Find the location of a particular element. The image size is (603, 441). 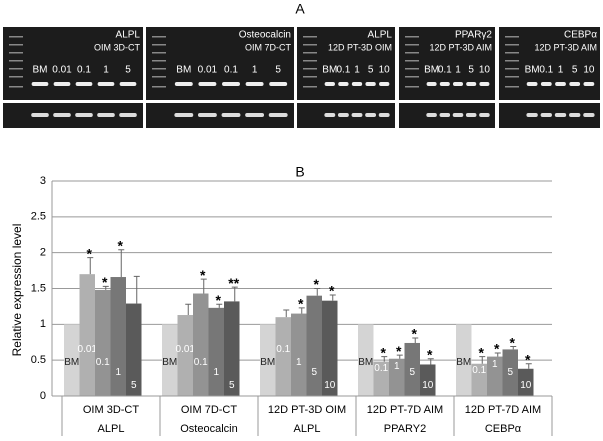

y-tick-label: 0.5 is located at coordinates (38, 360).